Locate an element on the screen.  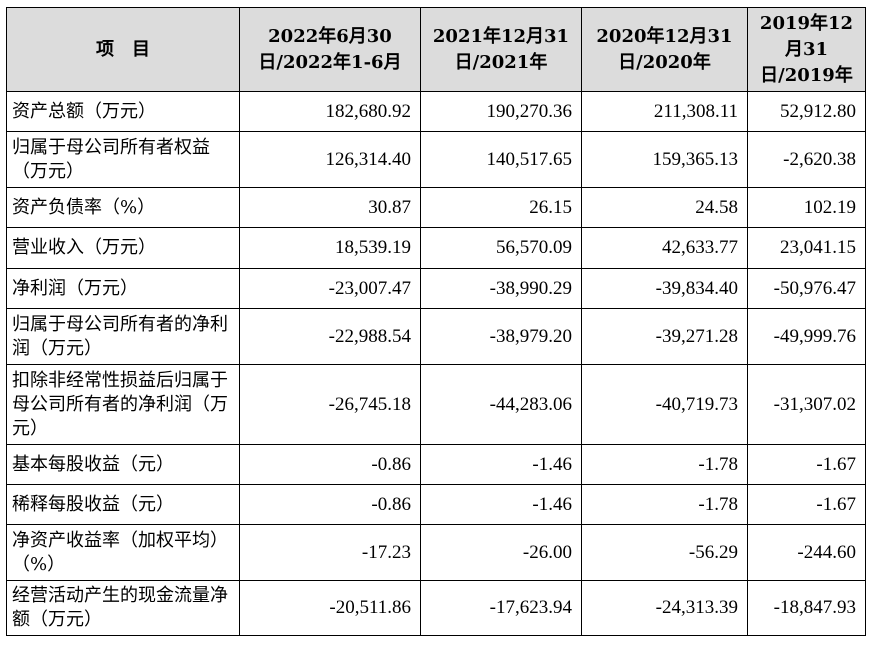
cell-value: -20,511.86 is located at coordinates (330, 608).